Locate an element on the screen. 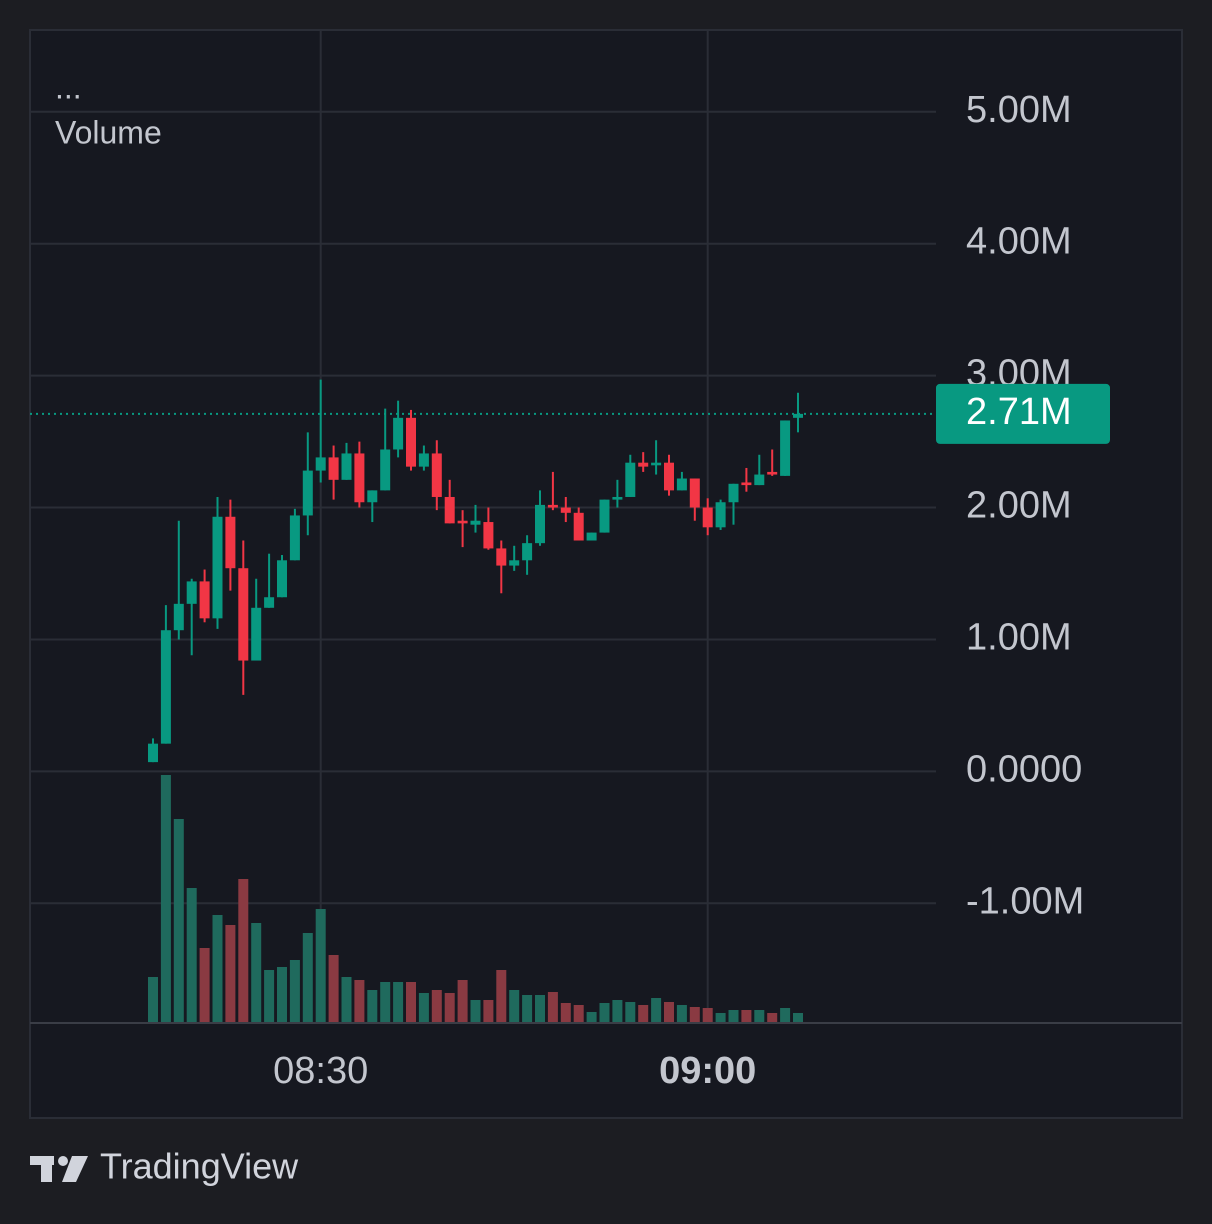  y-tick-label: 1.00M is located at coordinates (1019, 637).